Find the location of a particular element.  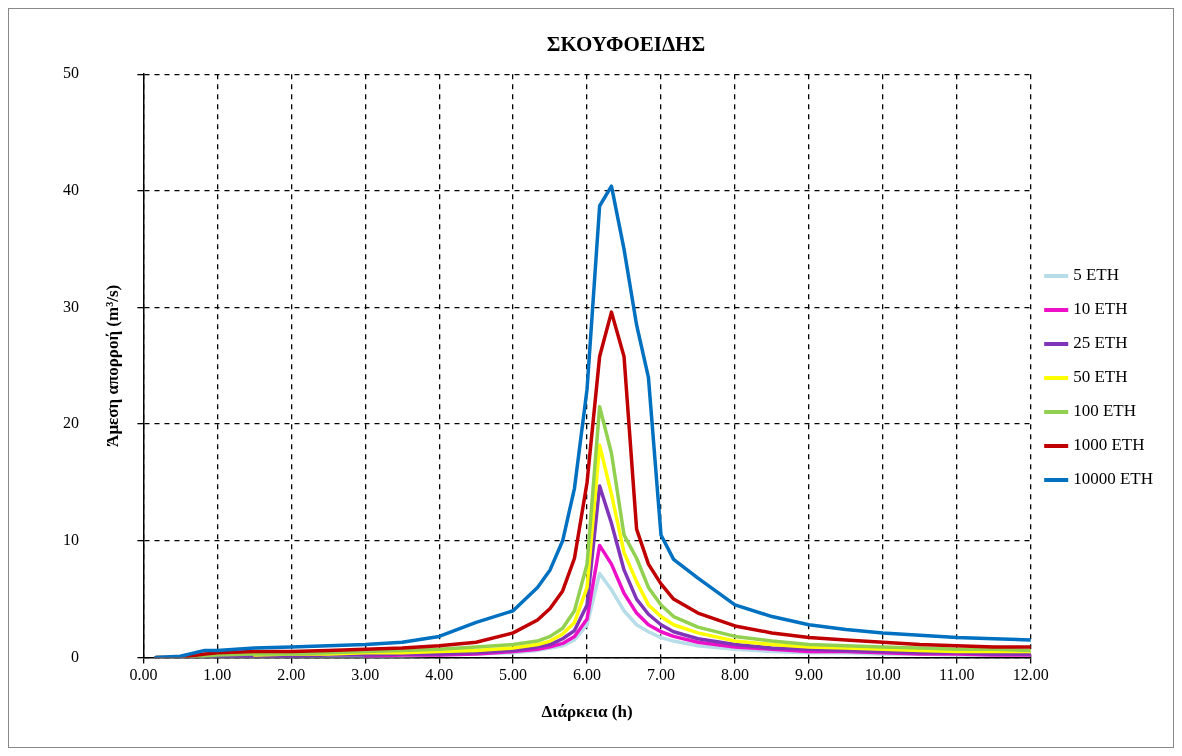

y-tick-label: 50 is located at coordinates (71, 73).